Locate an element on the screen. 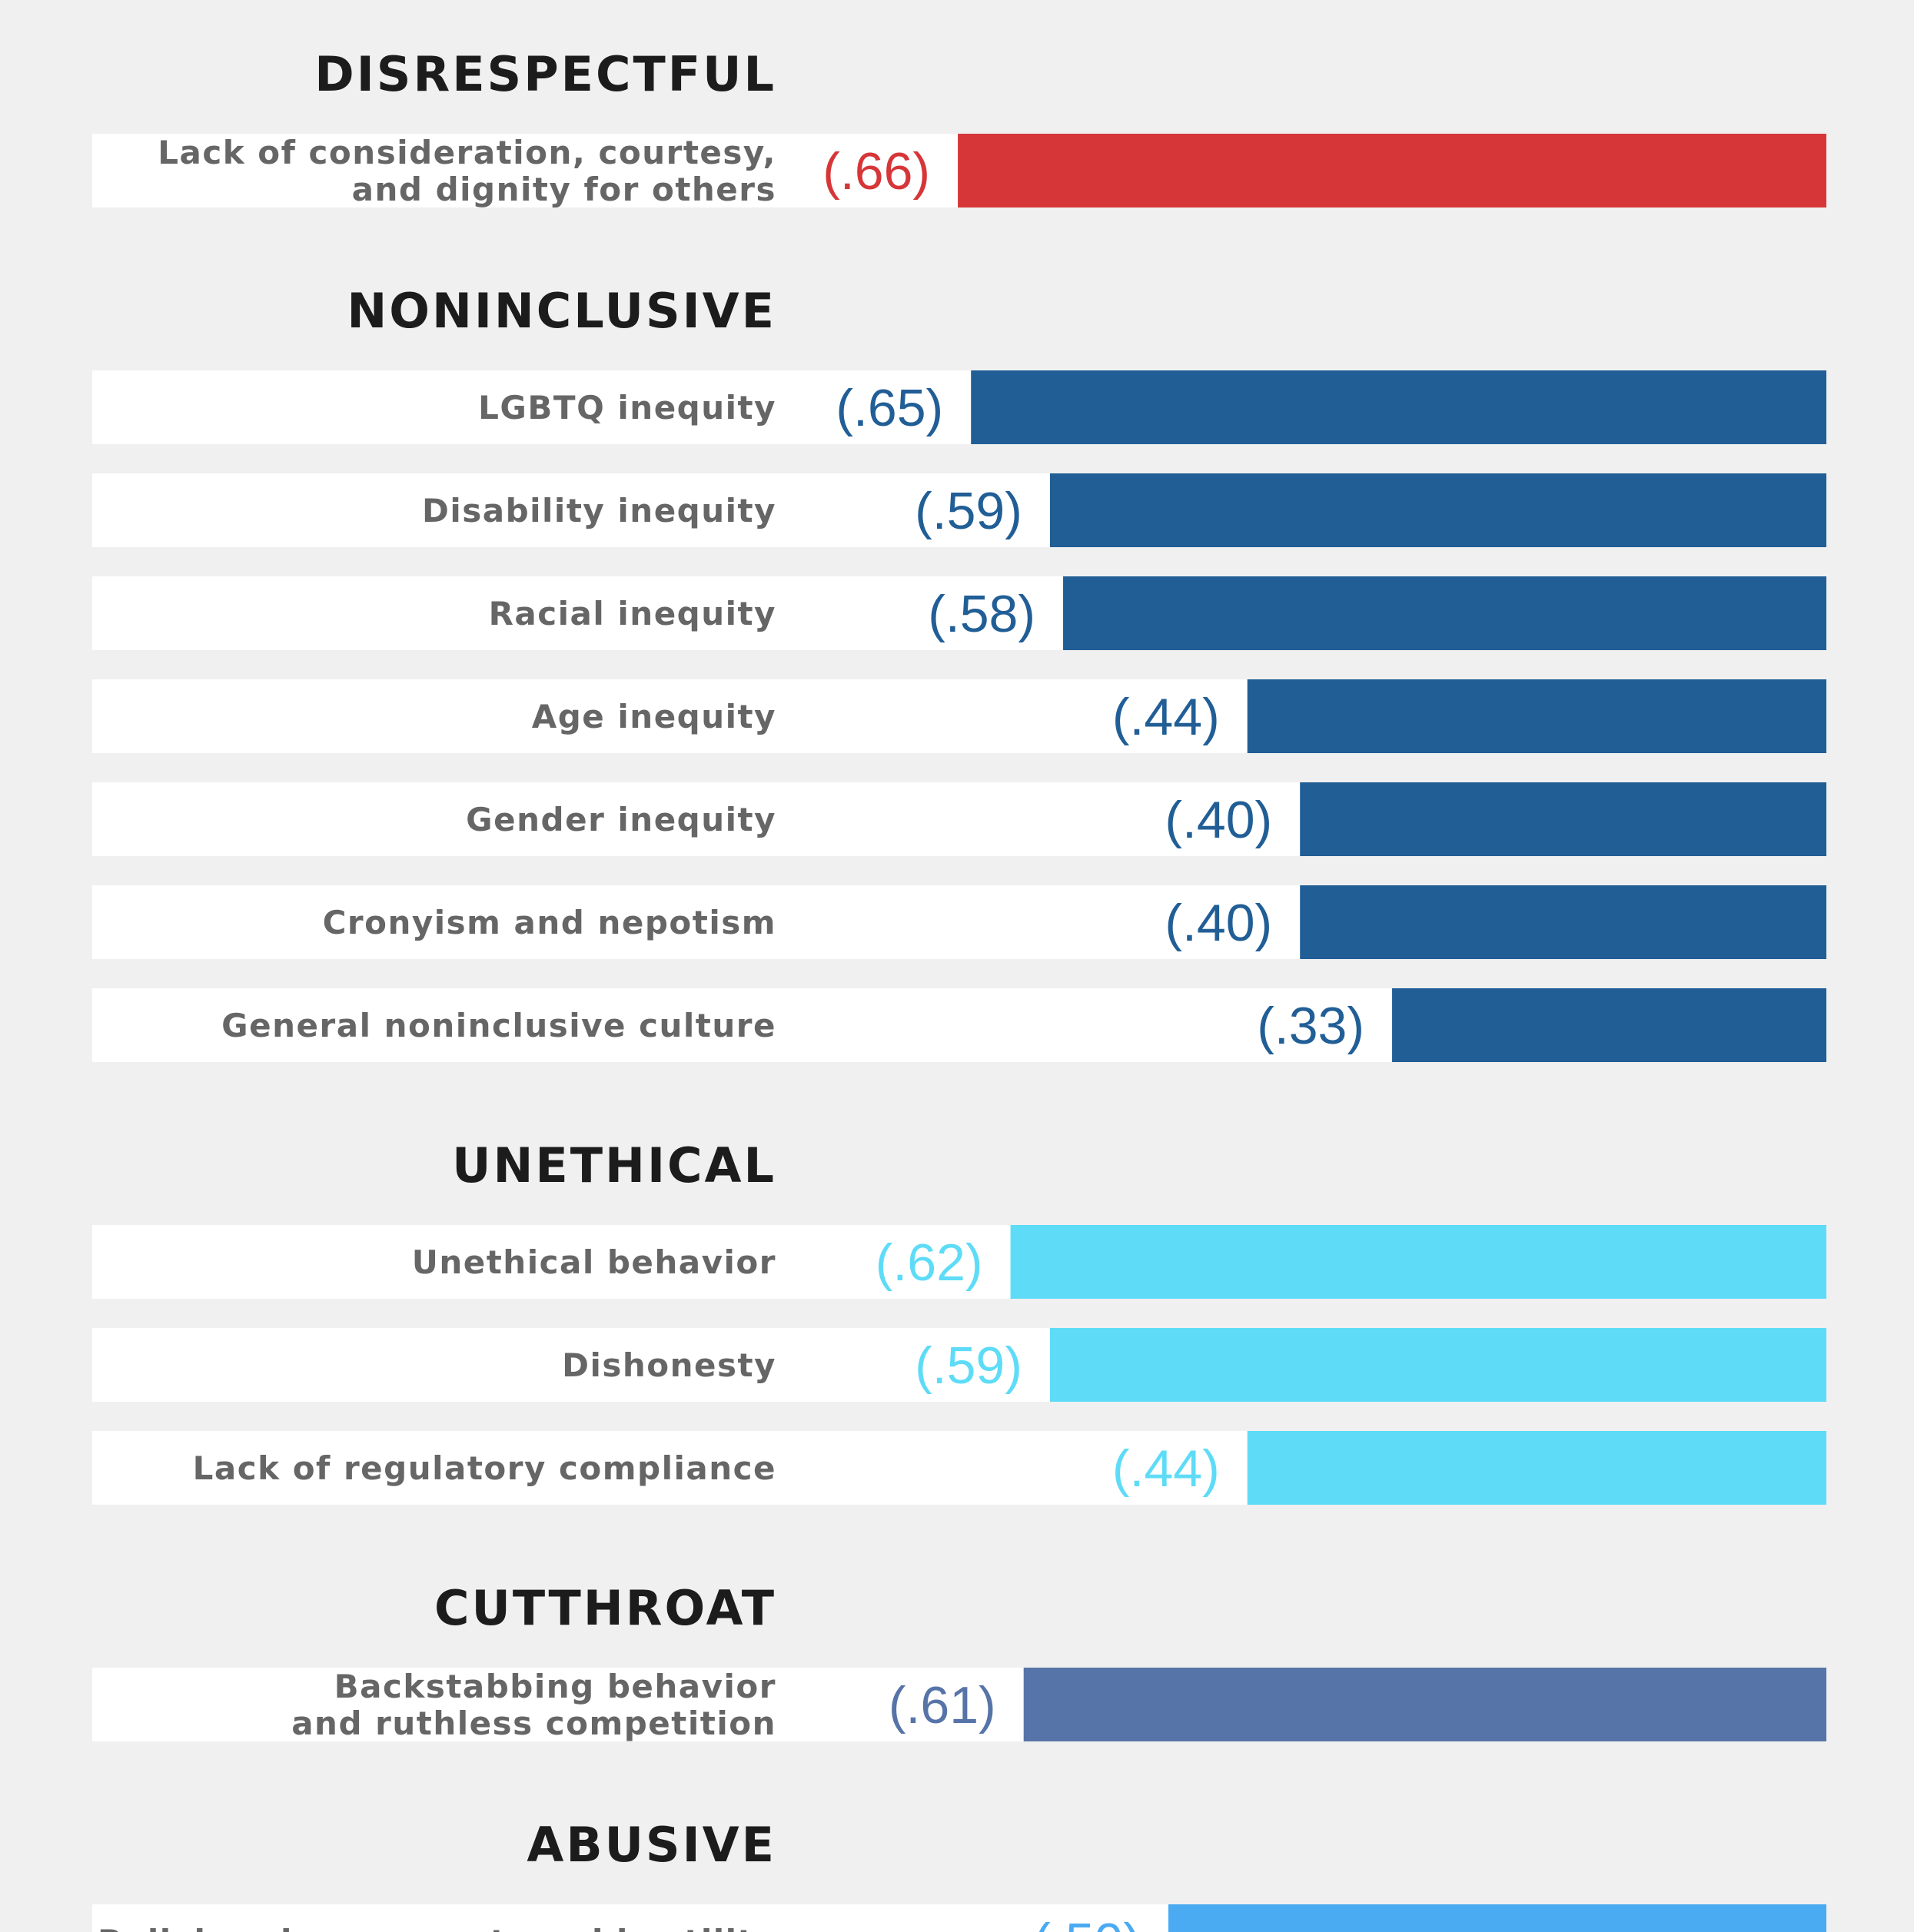 The width and height of the screenshot is (1914, 1932). bar-label: Gender inequity is located at coordinates (621, 820).